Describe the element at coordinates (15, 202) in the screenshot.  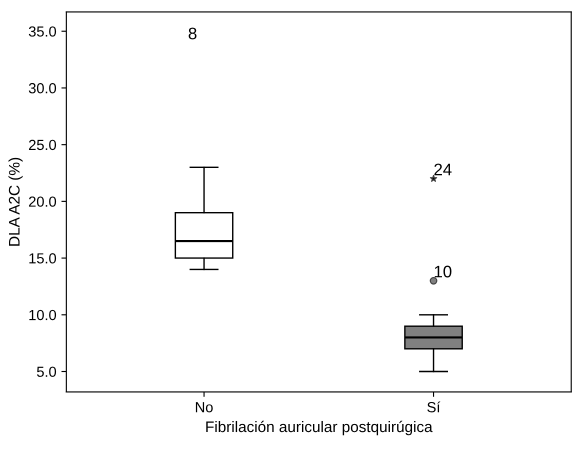
I see `y-axis-title: DLA A2C (%)` at that location.